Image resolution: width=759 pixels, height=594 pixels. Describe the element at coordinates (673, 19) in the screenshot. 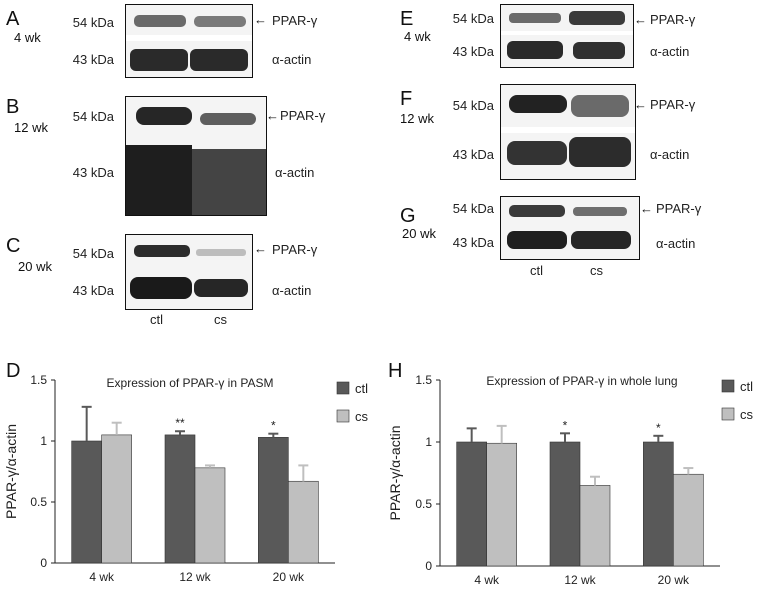

I see `band-label-ppar-e: PPAR-γ` at that location.